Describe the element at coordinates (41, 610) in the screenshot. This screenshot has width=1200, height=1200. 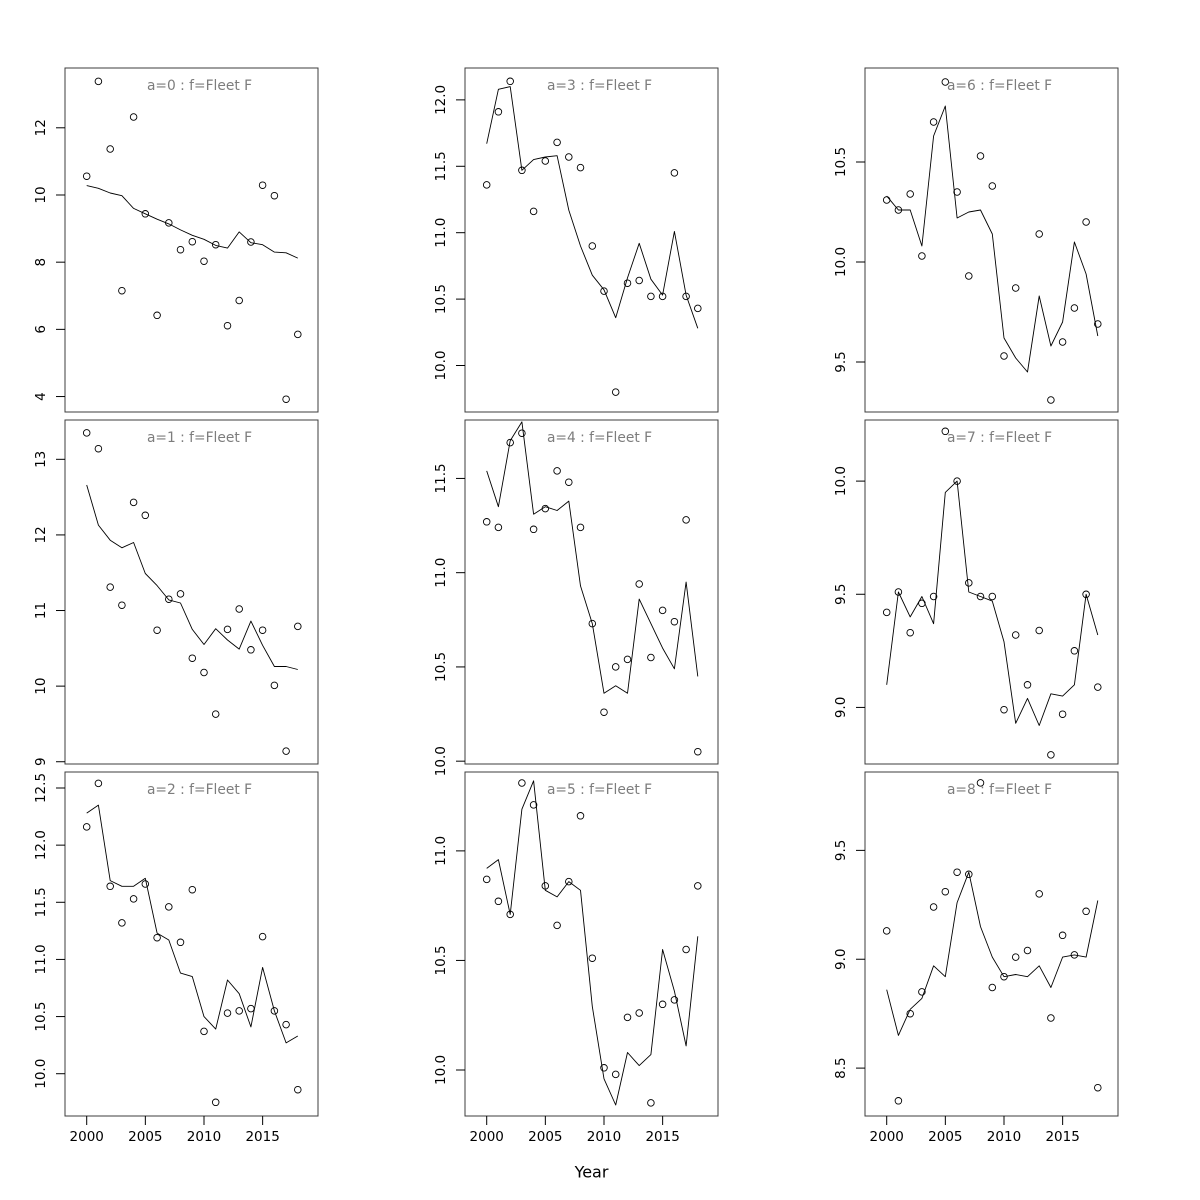
I see `y-tick-label: 11` at that location.